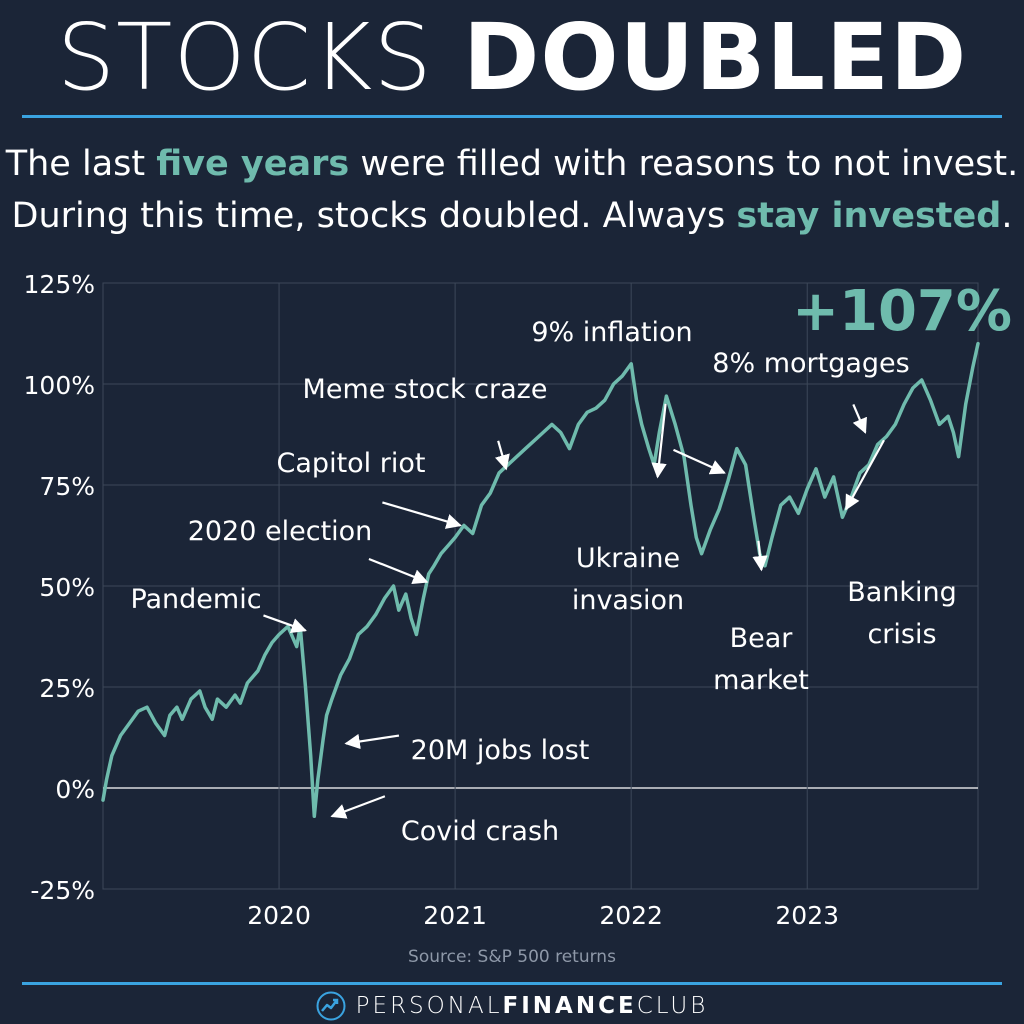 This screenshot has height=1024, width=1024. What do you see at coordinates (901, 634) in the screenshot?
I see `annotation-label: crisis` at bounding box center [901, 634].